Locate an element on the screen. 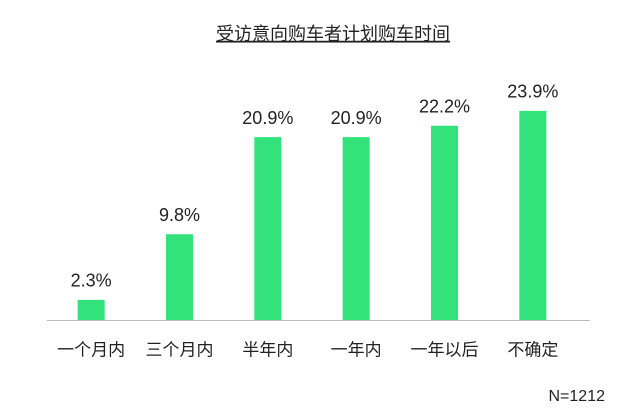 The width and height of the screenshot is (640, 413). value-label: 22.2% is located at coordinates (444, 107).